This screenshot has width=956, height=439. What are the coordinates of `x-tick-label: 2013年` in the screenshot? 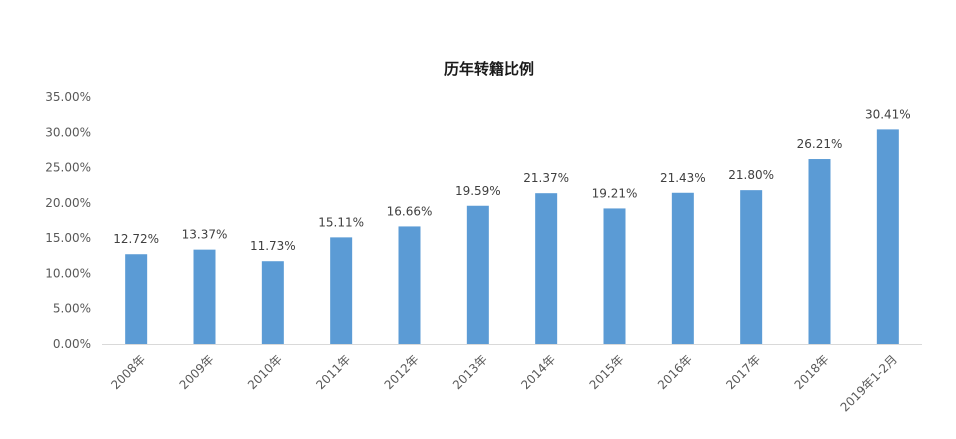 It's located at (470, 372).